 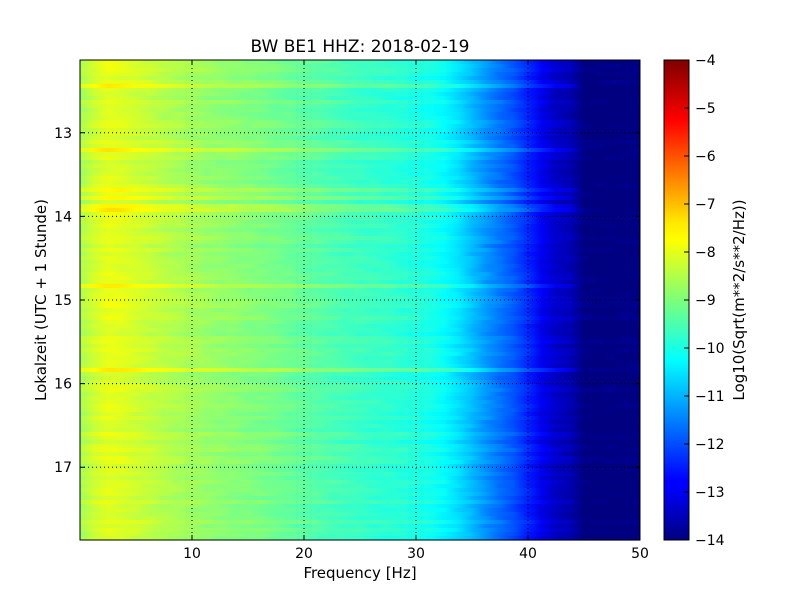 I want to click on colorbar-tick-label: −14, so click(x=710, y=541).